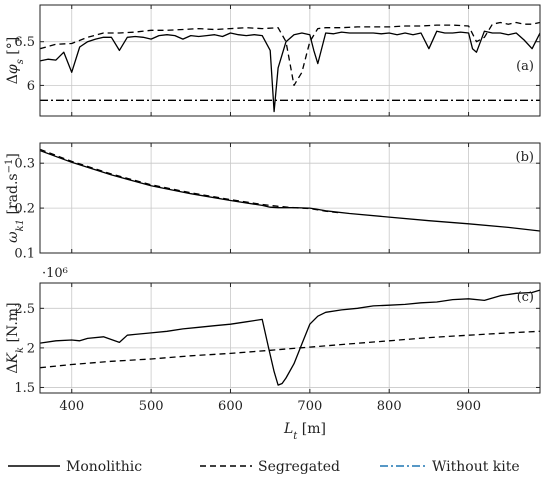 This screenshot has width=550, height=479. What do you see at coordinates (389, 406) in the screenshot?
I see `x-tick-label: 800` at bounding box center [389, 406].